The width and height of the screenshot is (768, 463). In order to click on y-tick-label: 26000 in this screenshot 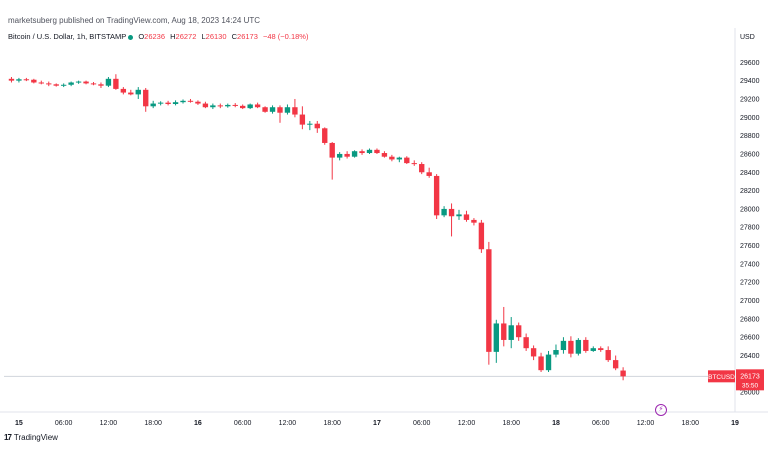, I will do `click(750, 393)`.